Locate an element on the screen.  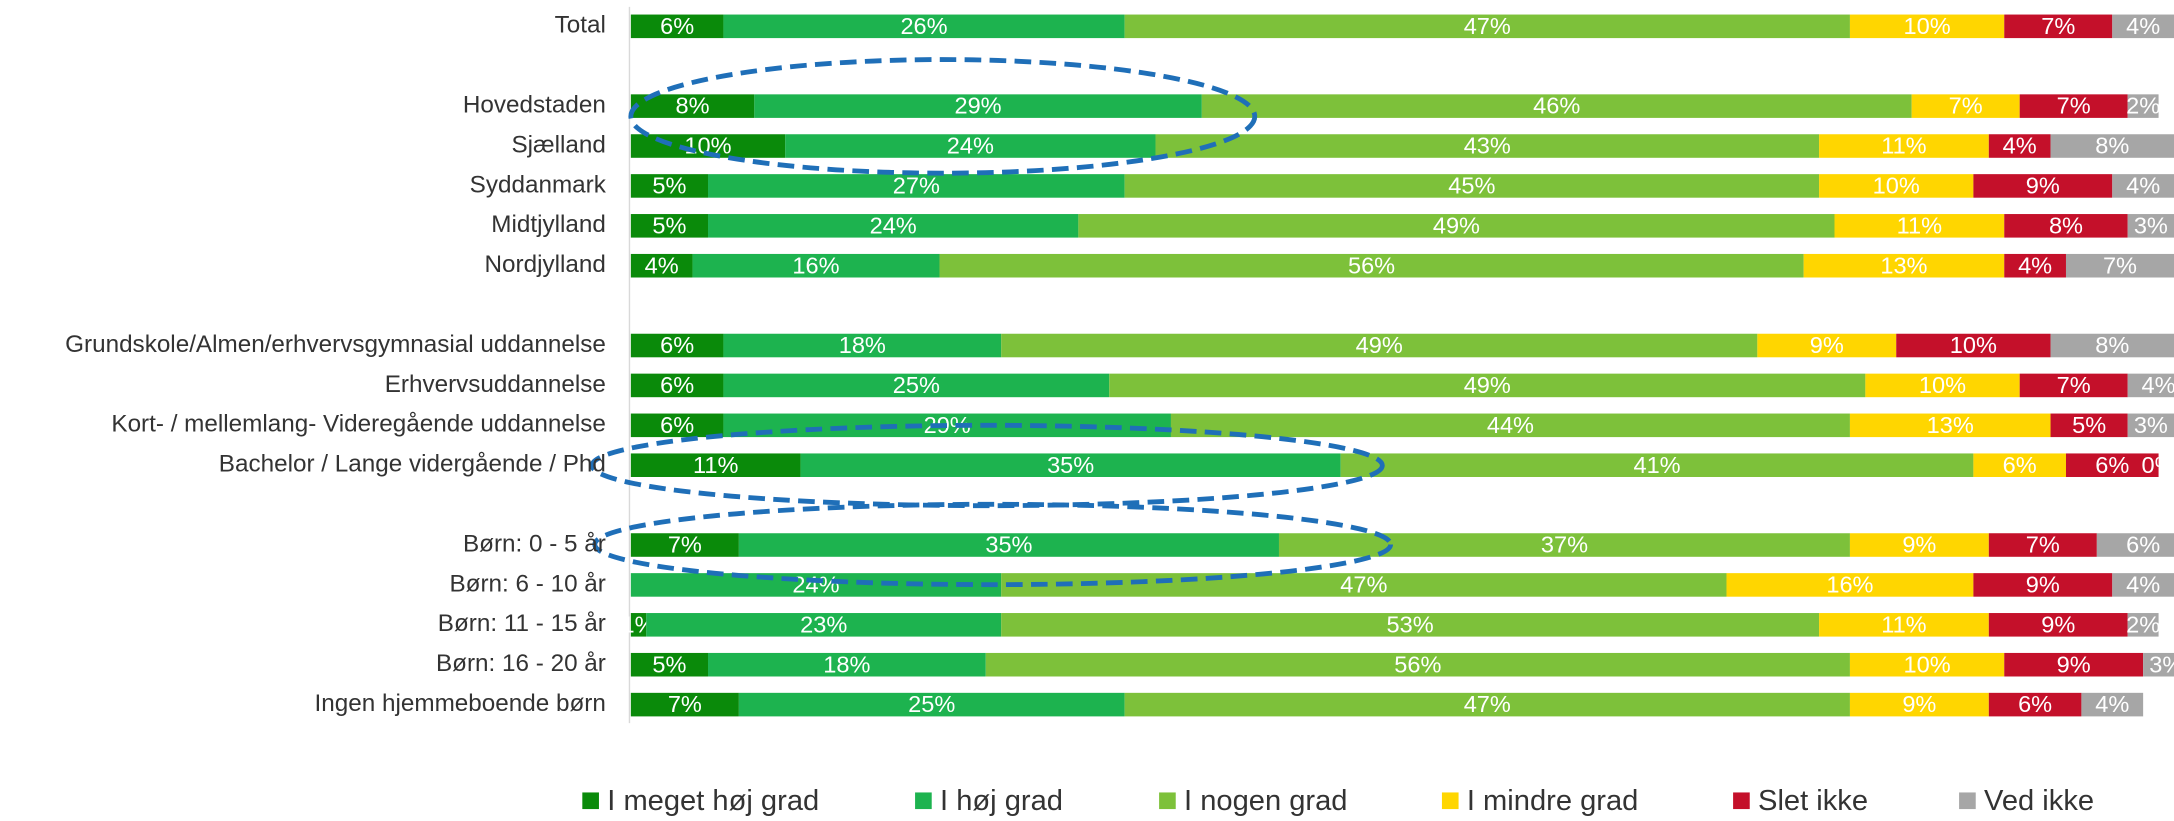
value-label: 26% is located at coordinates (923, 26).